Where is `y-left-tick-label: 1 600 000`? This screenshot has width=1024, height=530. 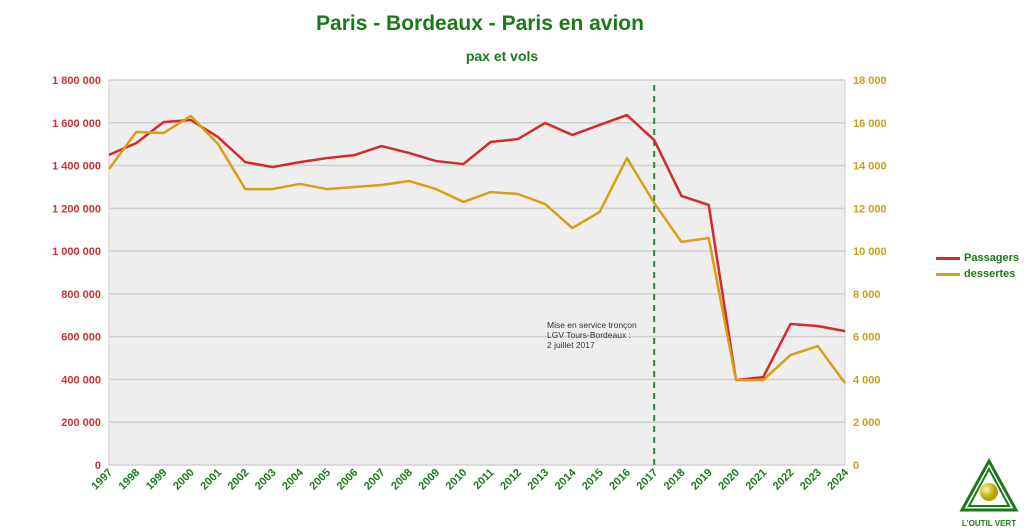
y-left-tick-label: 1 600 000 is located at coordinates (76, 124).